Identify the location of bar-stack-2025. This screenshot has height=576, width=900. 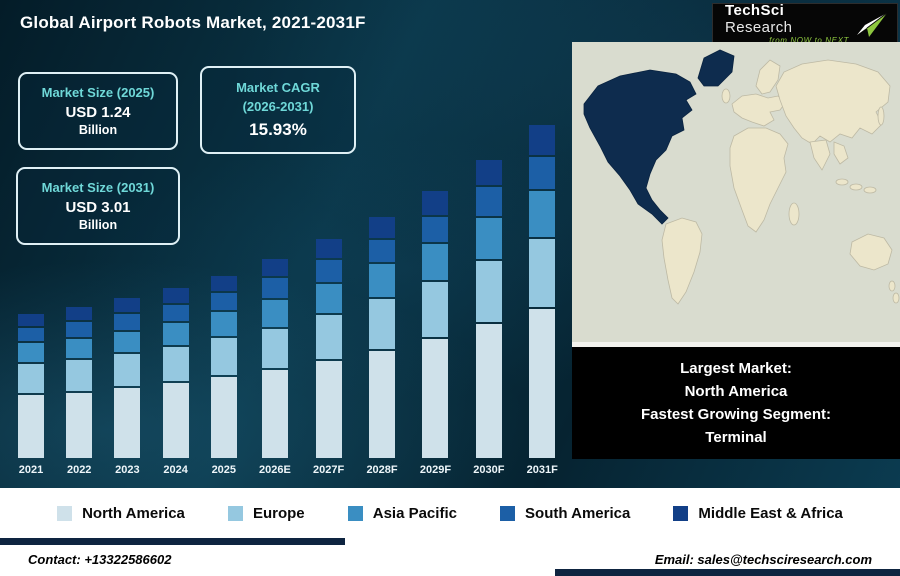
(223, 367).